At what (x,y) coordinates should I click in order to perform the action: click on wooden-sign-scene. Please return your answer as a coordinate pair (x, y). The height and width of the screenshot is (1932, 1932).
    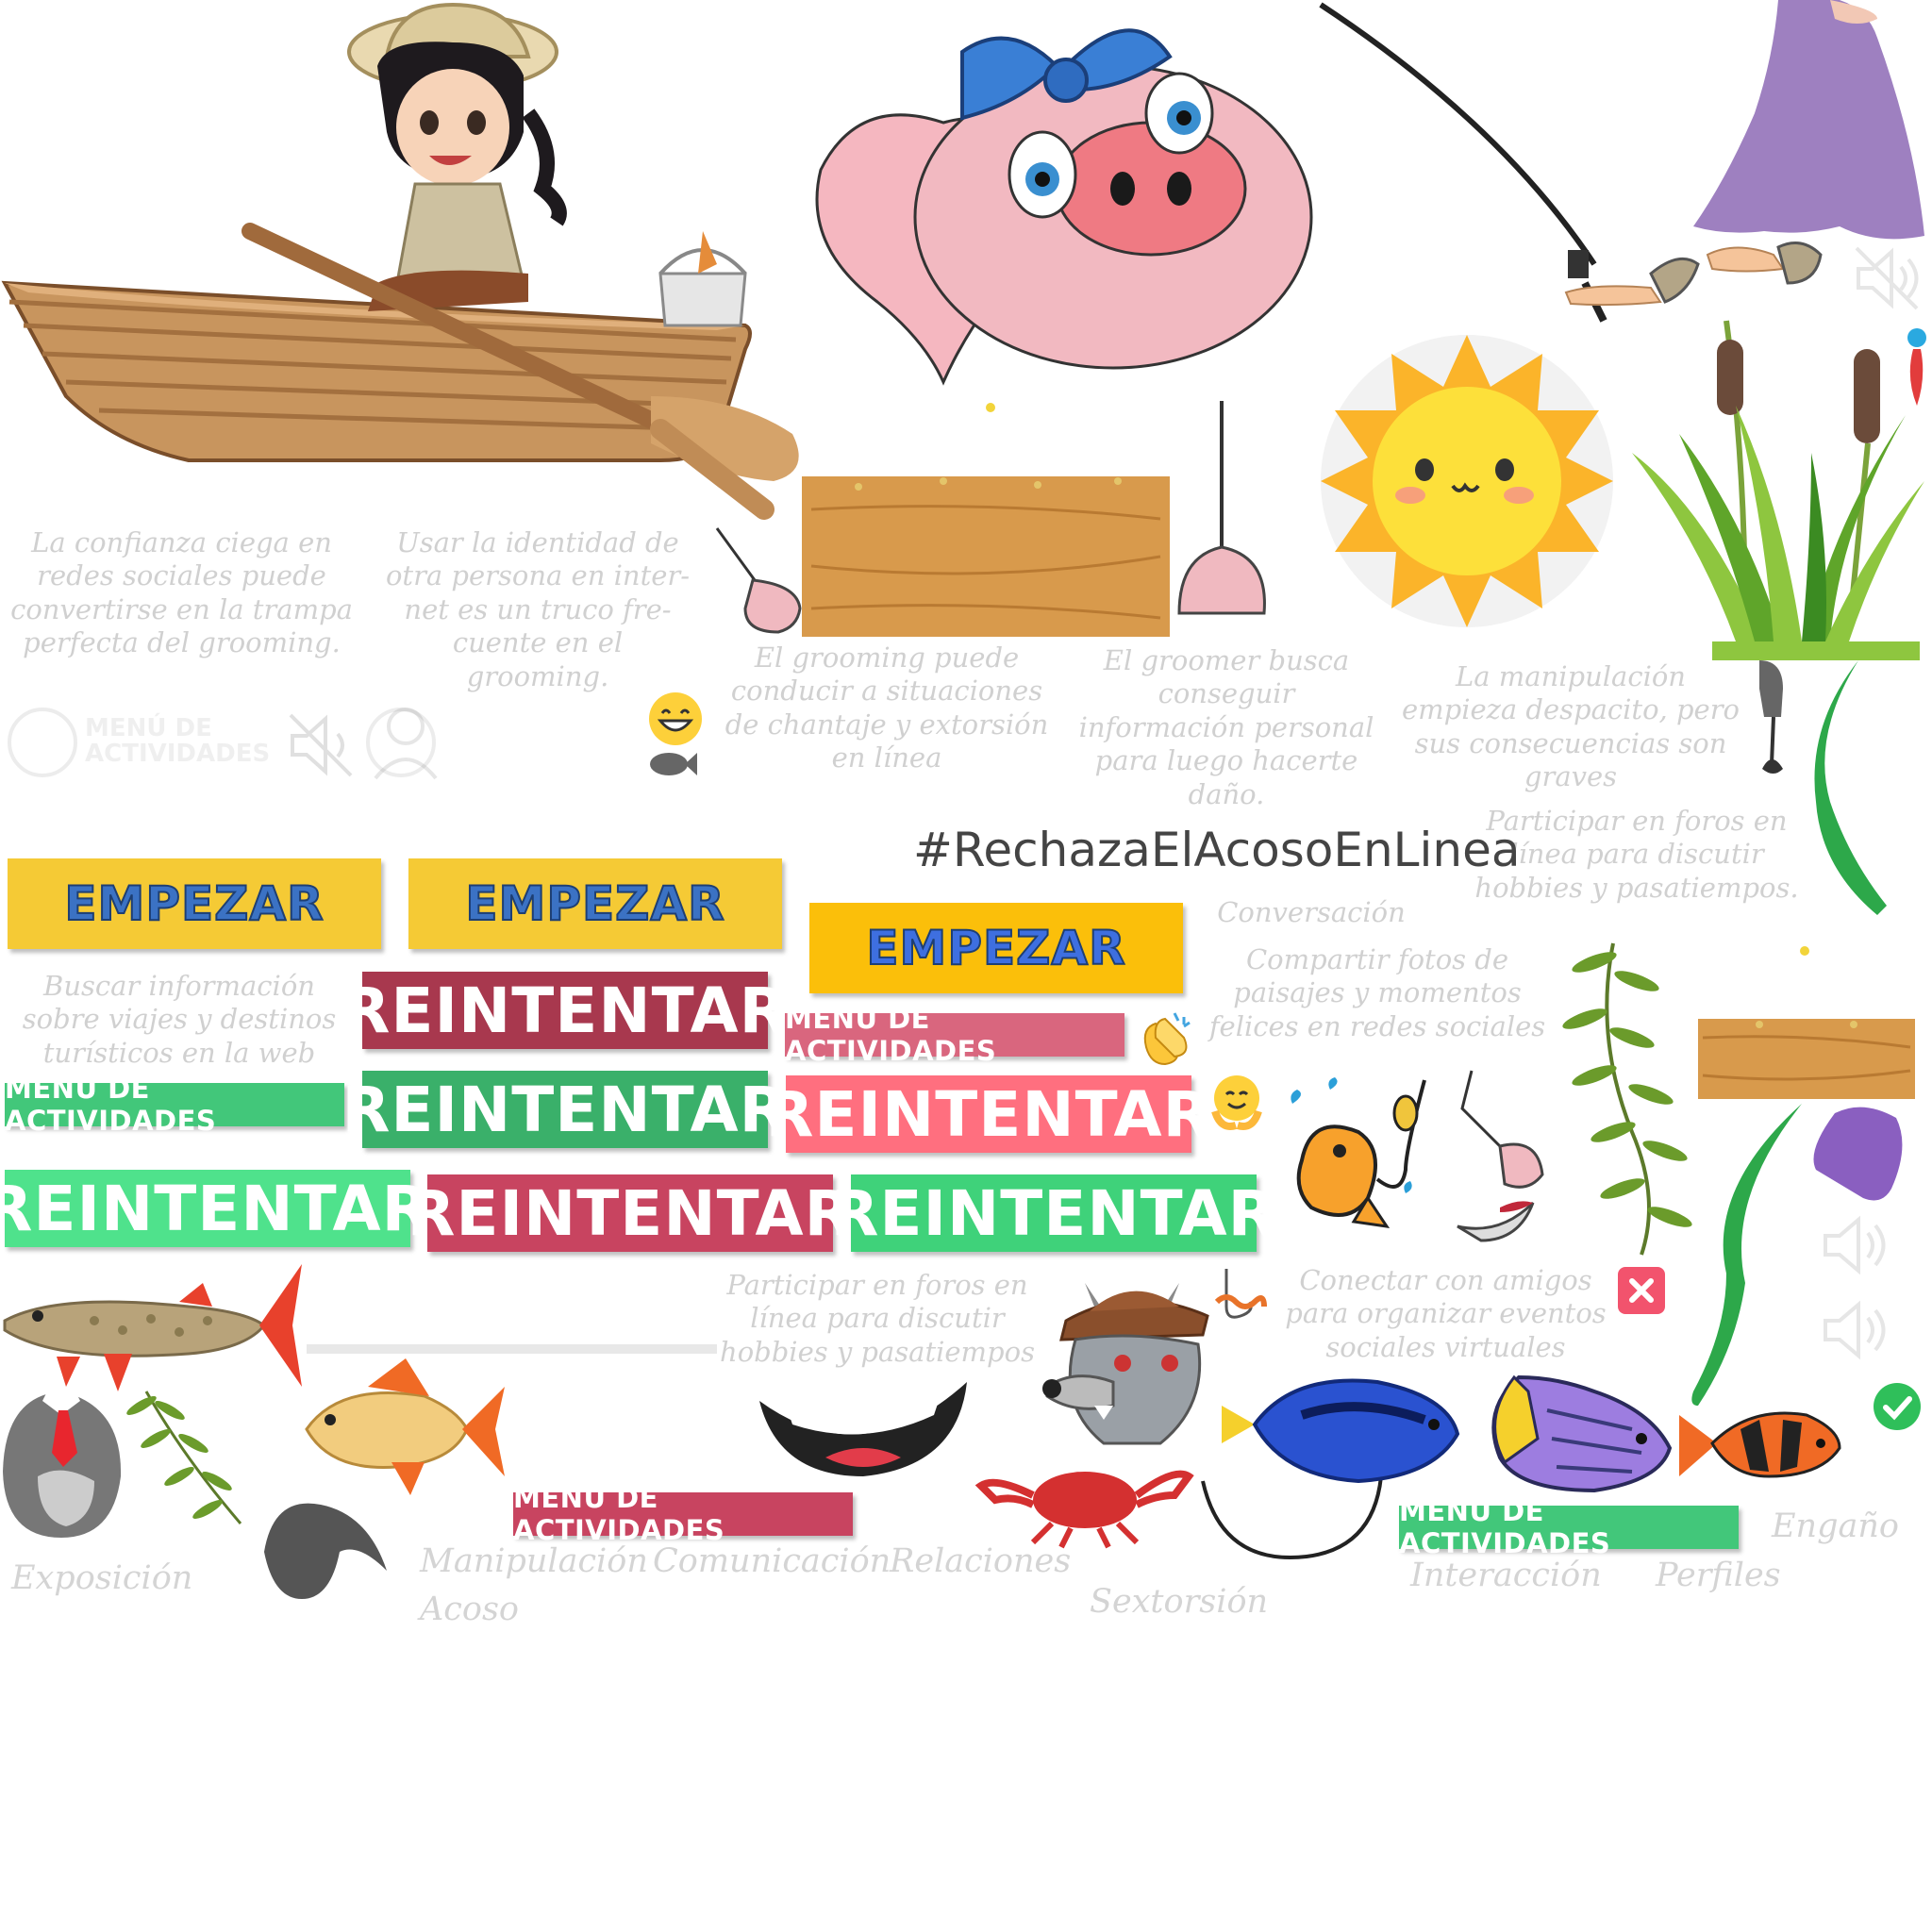
    Looking at the image, I should click on (987, 518).